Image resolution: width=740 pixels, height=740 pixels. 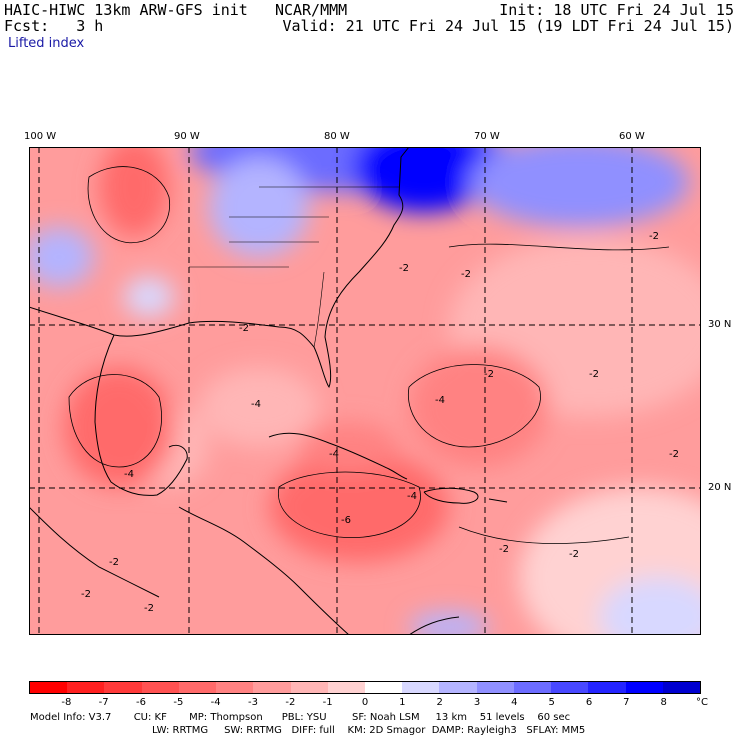 I want to click on state-borders, so click(x=294, y=267).